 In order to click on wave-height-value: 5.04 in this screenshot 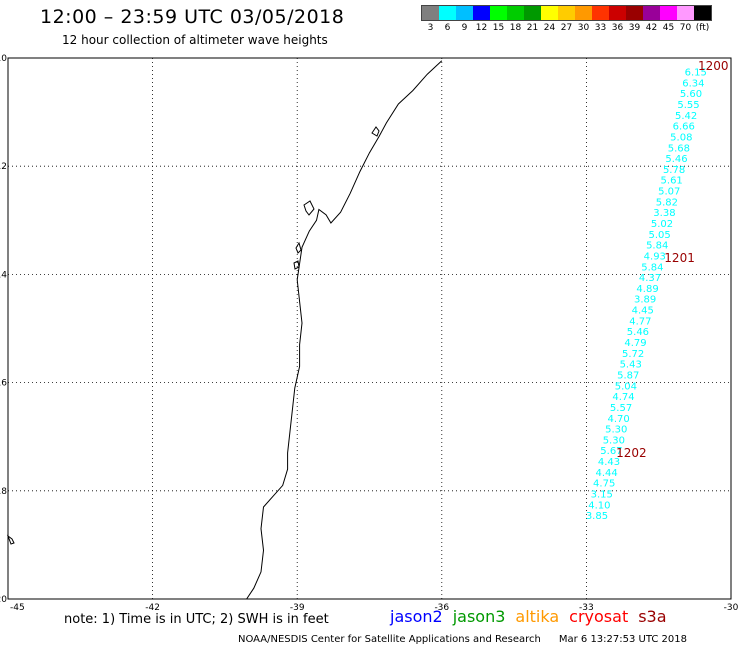, I will do `click(626, 386)`.